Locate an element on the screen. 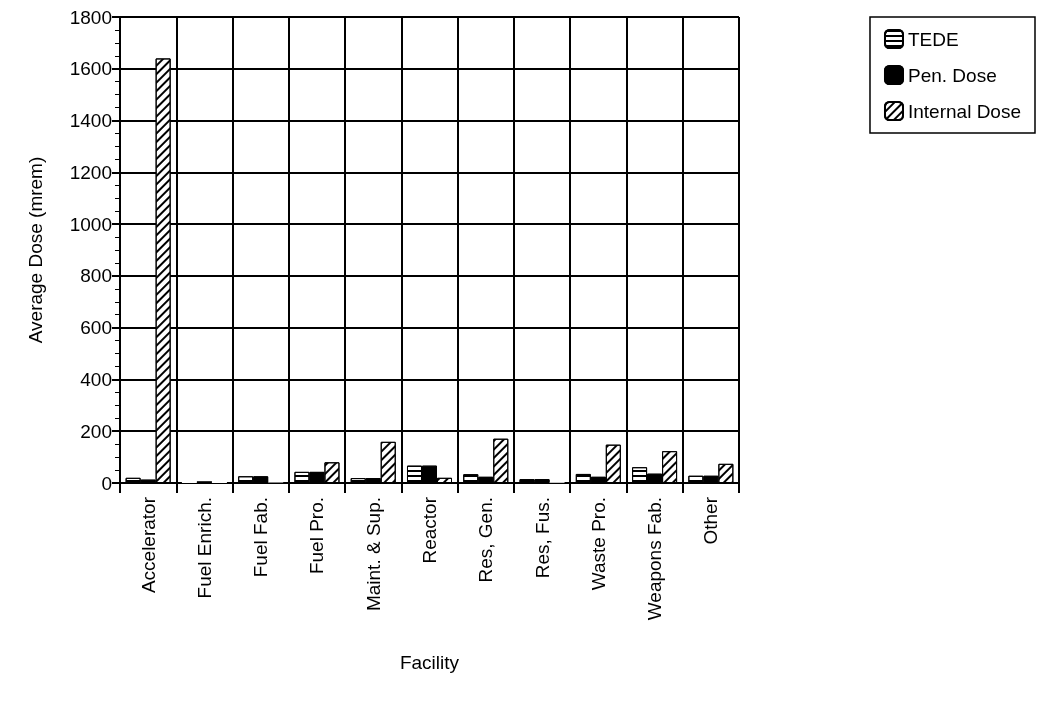 The width and height of the screenshot is (1057, 705). x-tick-label: Other is located at coordinates (711, 520).